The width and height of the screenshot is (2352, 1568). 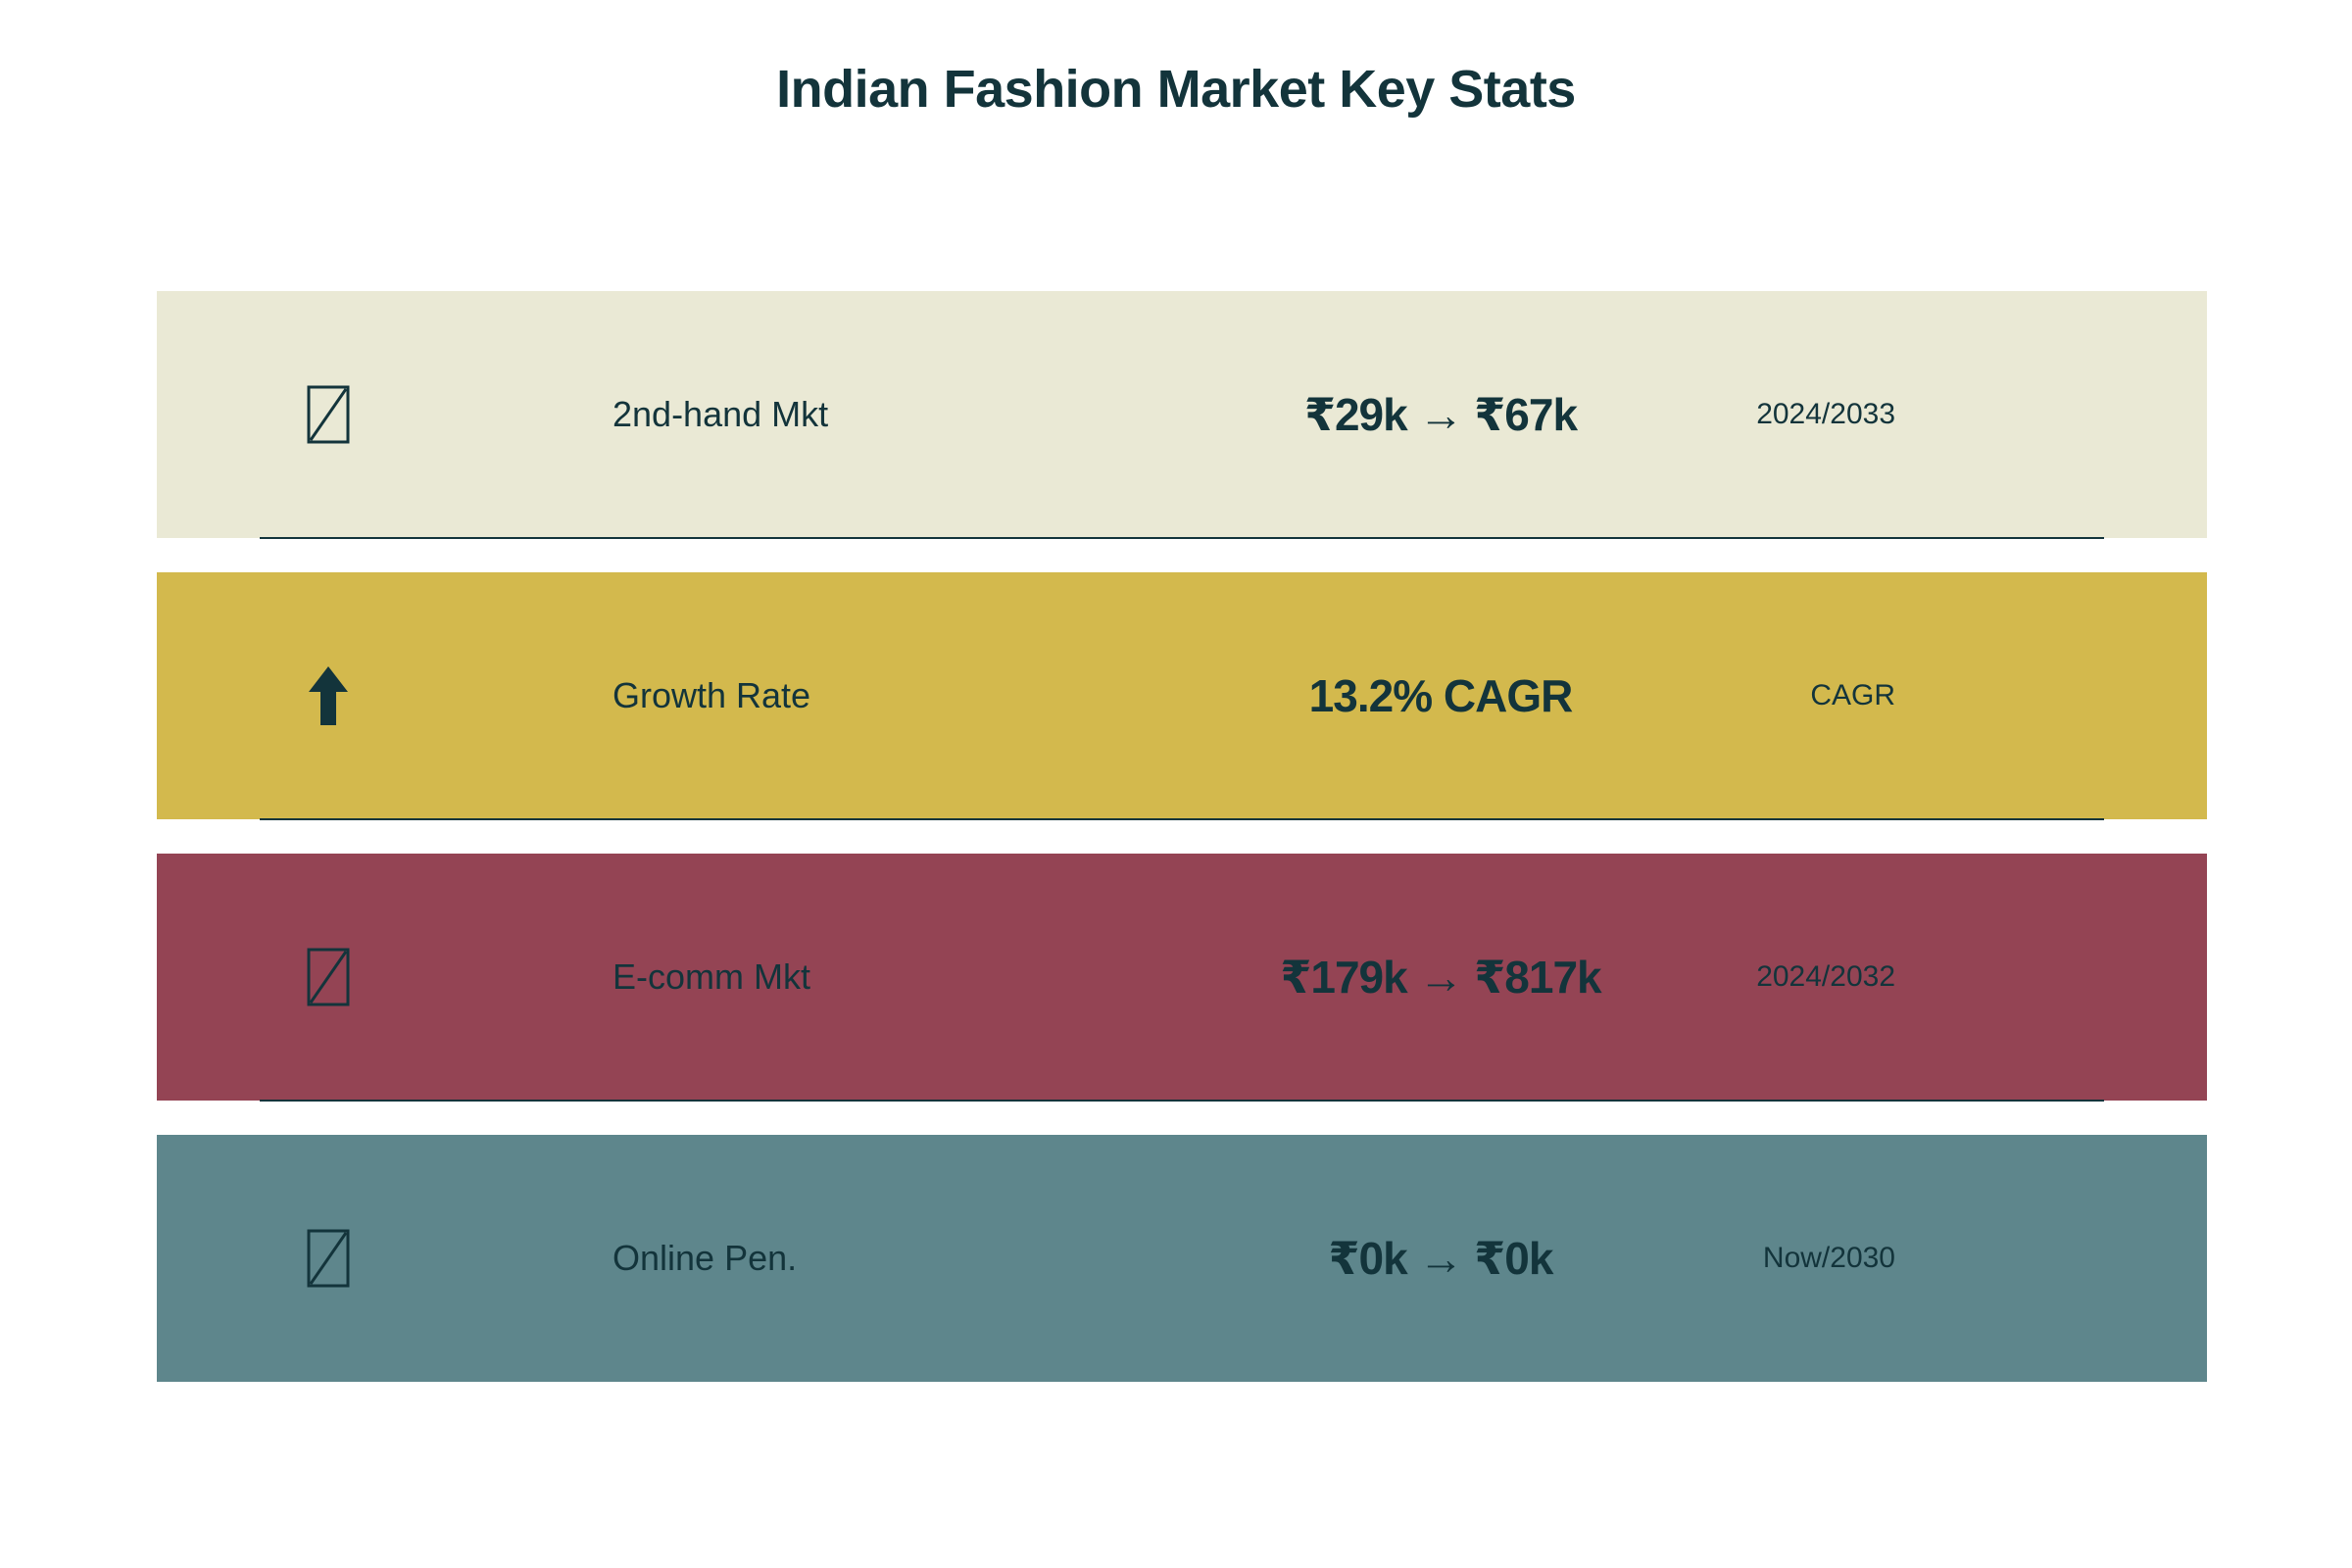 What do you see at coordinates (1828, 1258) in the screenshot?
I see `row-period: Now/2030` at bounding box center [1828, 1258].